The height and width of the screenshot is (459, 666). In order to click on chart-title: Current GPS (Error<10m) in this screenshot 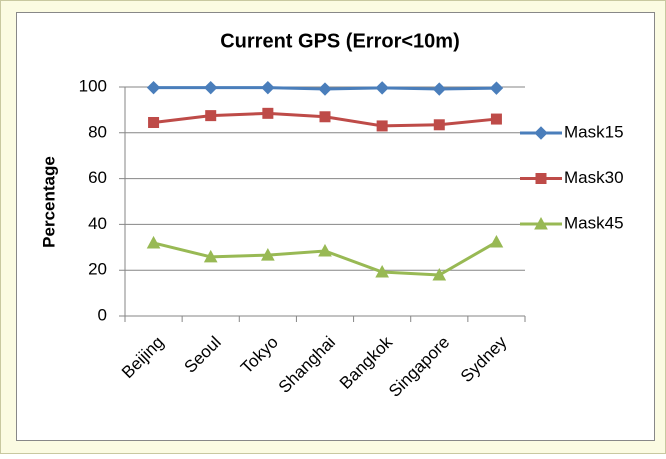, I will do `click(340, 41)`.